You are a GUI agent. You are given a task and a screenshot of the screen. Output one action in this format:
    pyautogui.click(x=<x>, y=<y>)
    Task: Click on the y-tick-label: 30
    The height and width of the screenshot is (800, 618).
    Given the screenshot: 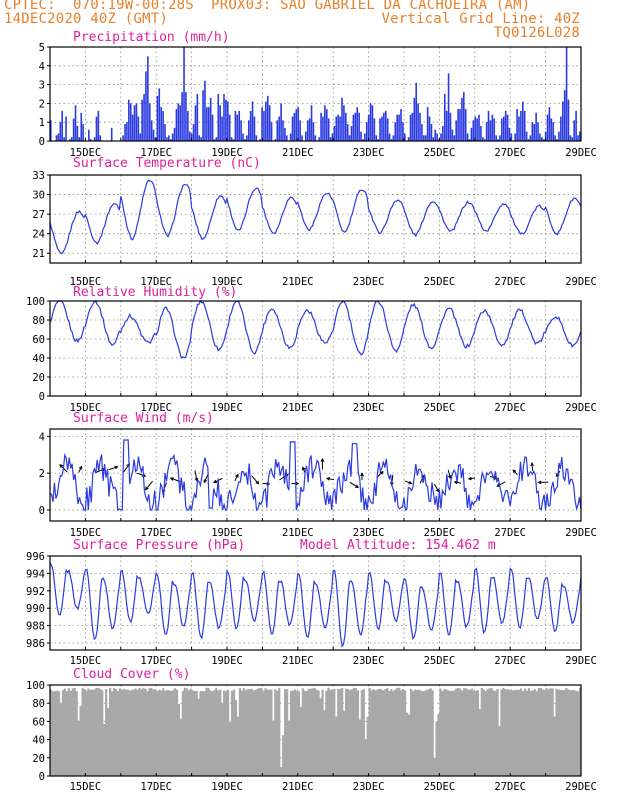 What is the action you would take?
    pyautogui.click(x=38, y=196)
    